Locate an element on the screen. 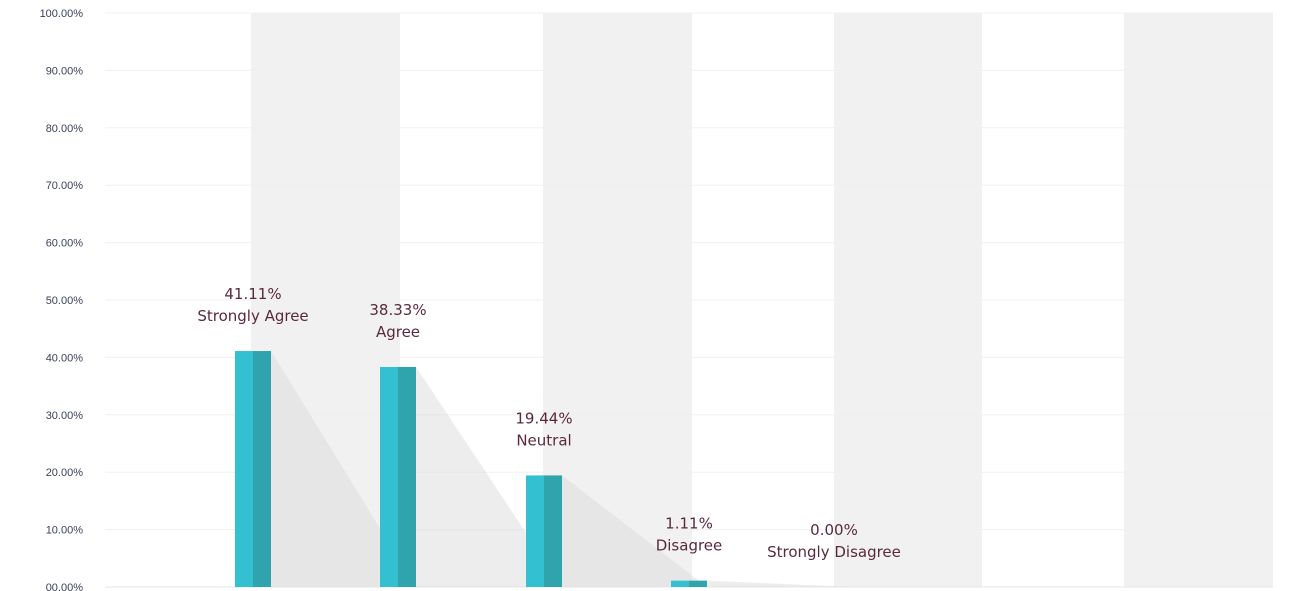 This screenshot has width=1290, height=591. data-label-value: 41.11% is located at coordinates (252, 294).